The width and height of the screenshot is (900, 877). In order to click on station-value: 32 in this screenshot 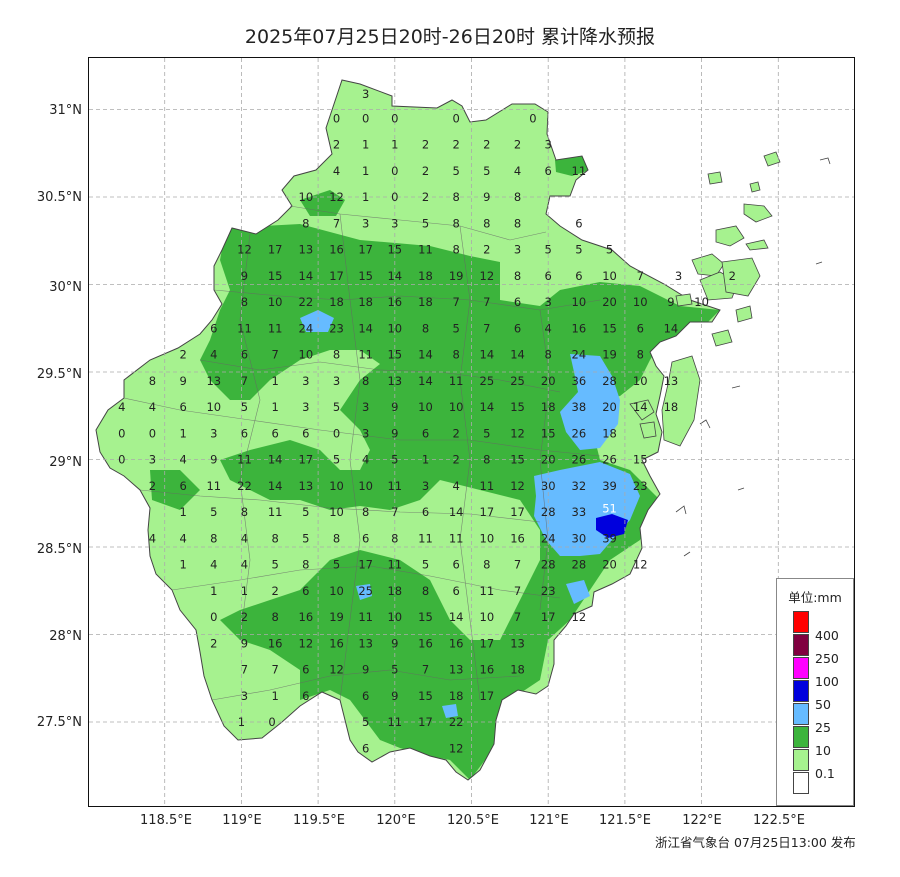, I will do `click(579, 486)`.